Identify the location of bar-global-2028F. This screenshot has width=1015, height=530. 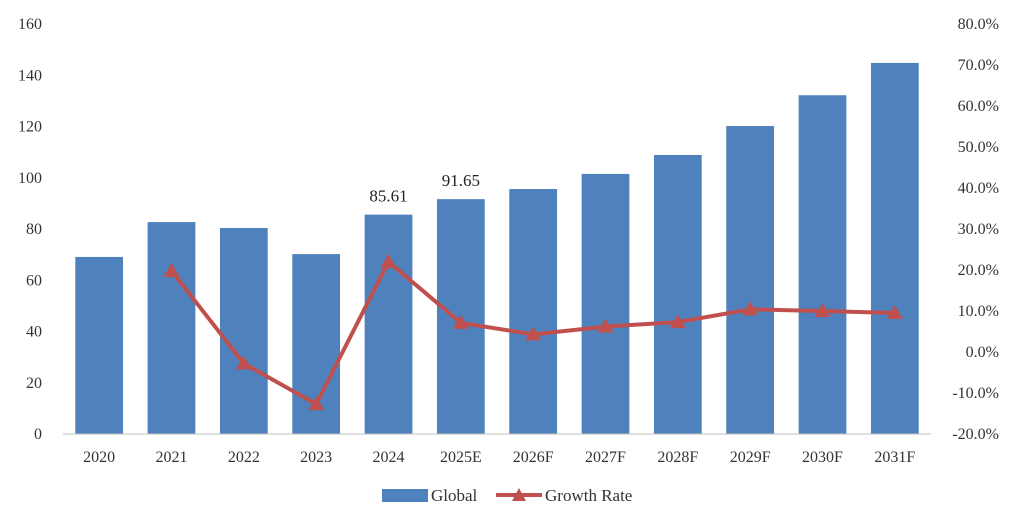
(677, 294).